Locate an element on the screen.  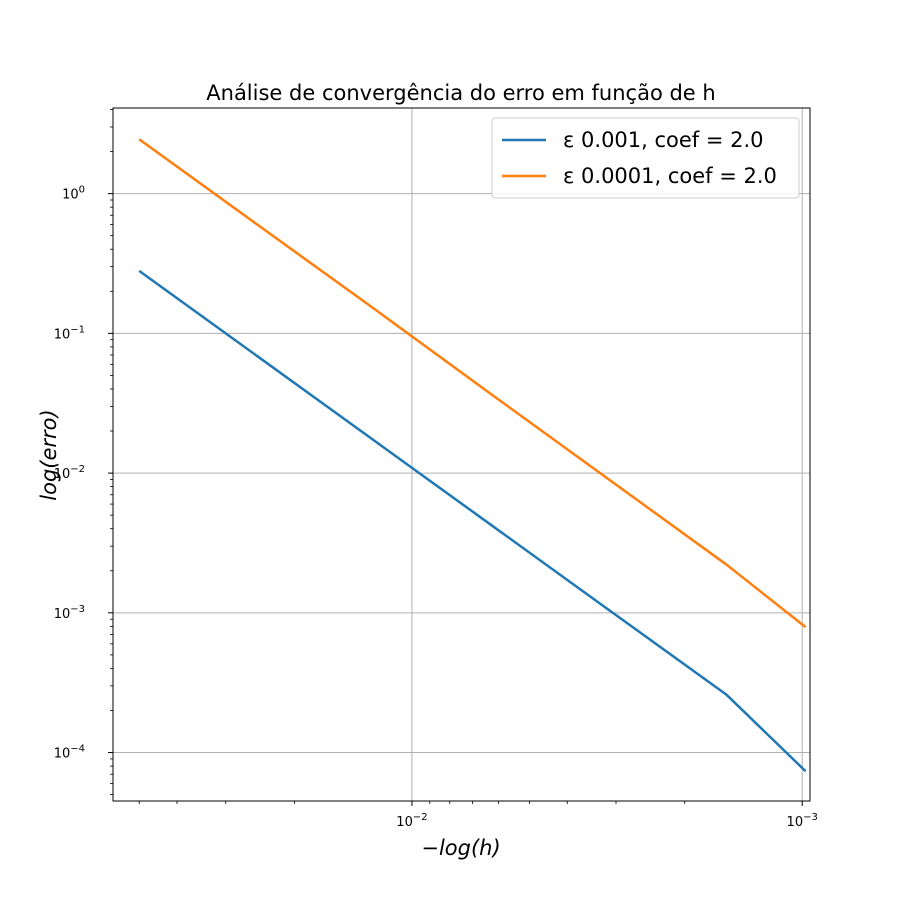
legend-label-series-1: ε 0.001, coef = 2.0 is located at coordinates (663, 140).